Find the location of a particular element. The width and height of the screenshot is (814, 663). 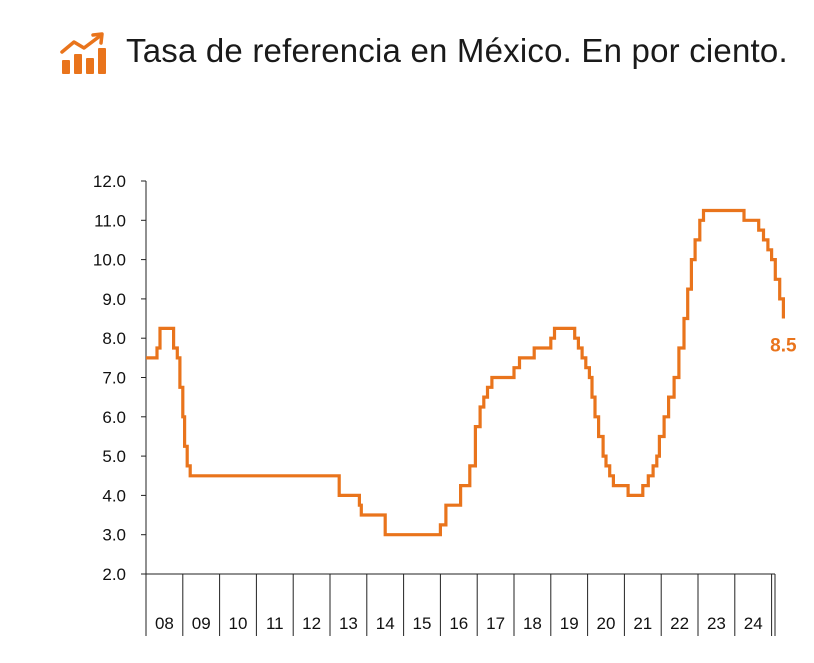

x-tick-label: 15 is located at coordinates (422, 623).